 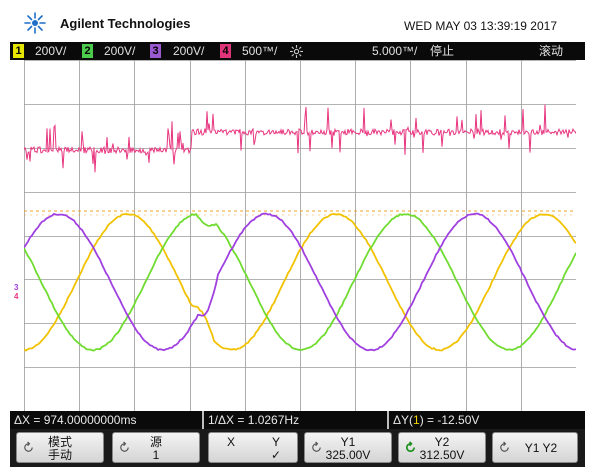 I want to click on channel-4-indicator: 4, so click(x=225, y=51).